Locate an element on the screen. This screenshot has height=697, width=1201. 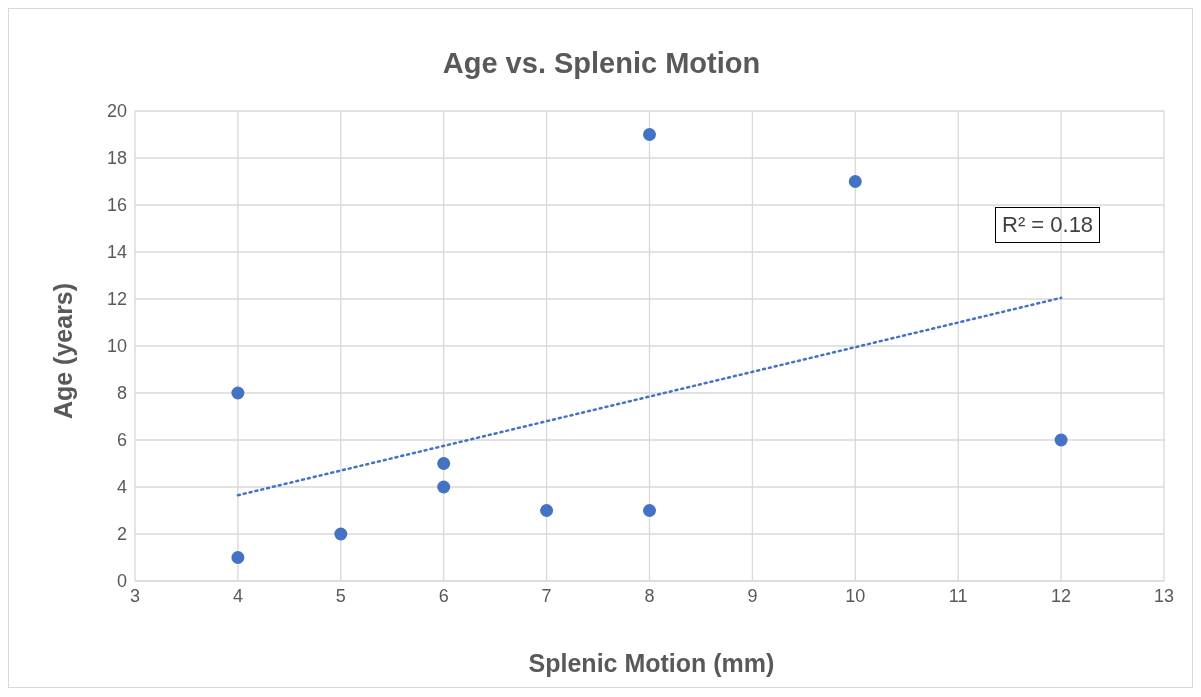
y-tick-label: 2 is located at coordinates (121, 534).